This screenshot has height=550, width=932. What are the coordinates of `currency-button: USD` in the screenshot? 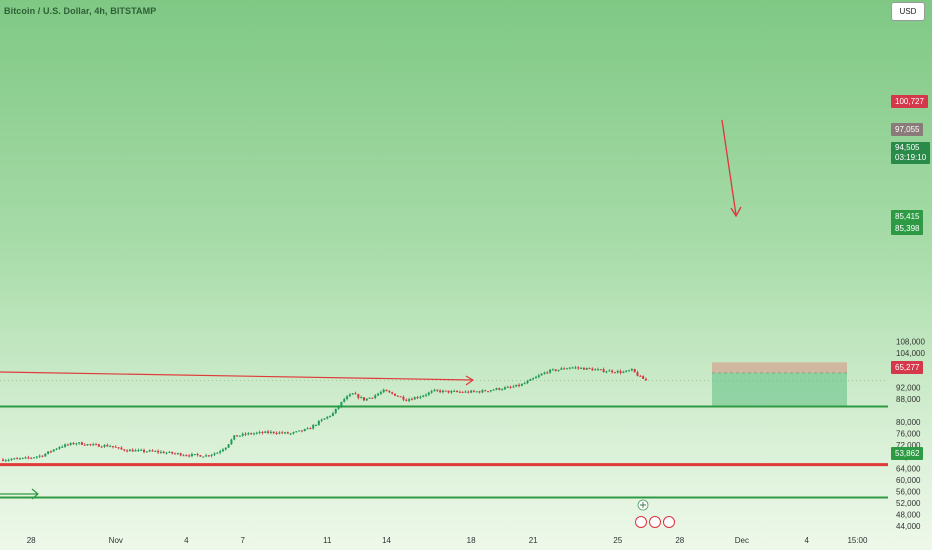 It's located at (908, 11).